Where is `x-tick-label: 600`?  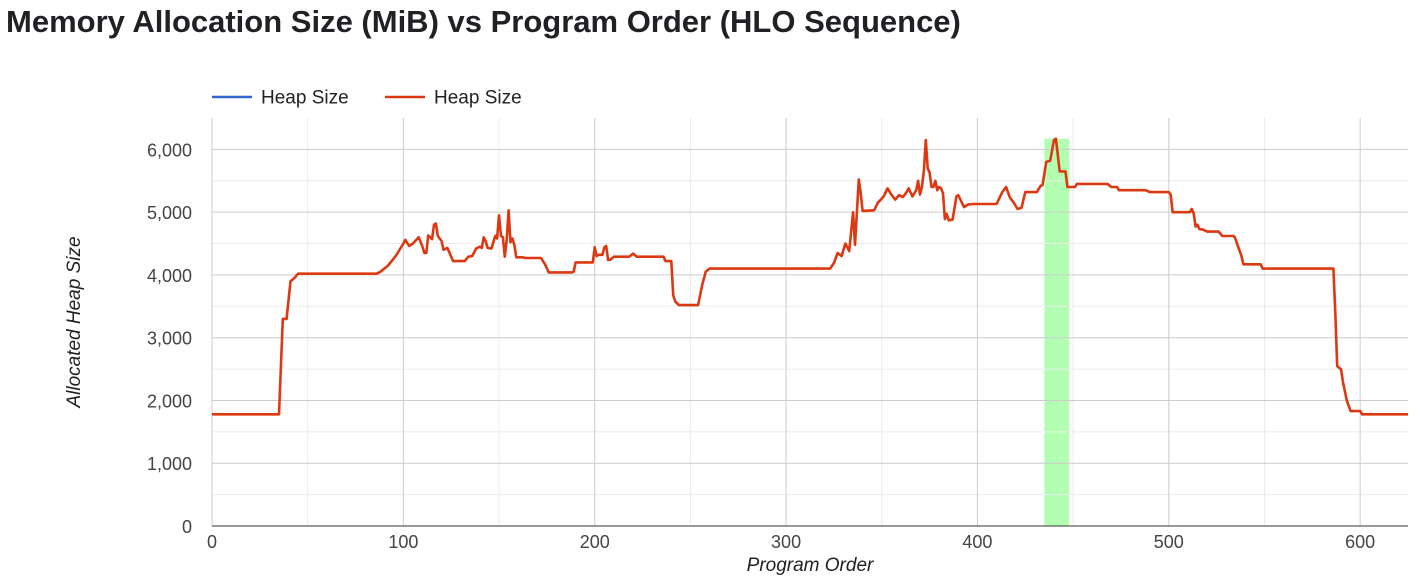
x-tick-label: 600 is located at coordinates (1360, 542).